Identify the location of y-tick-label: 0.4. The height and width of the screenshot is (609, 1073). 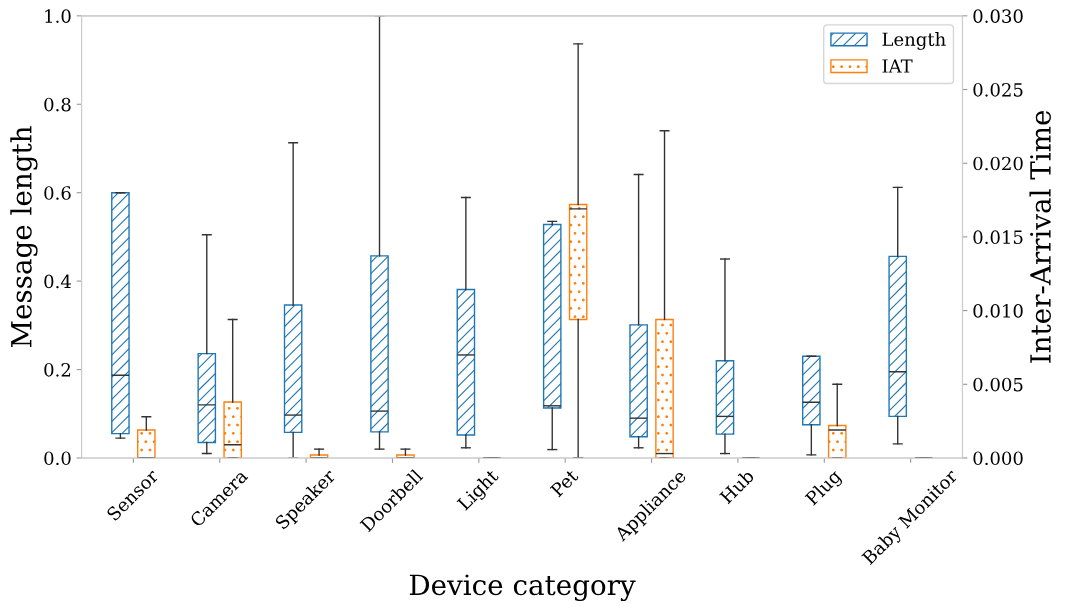
(57, 281).